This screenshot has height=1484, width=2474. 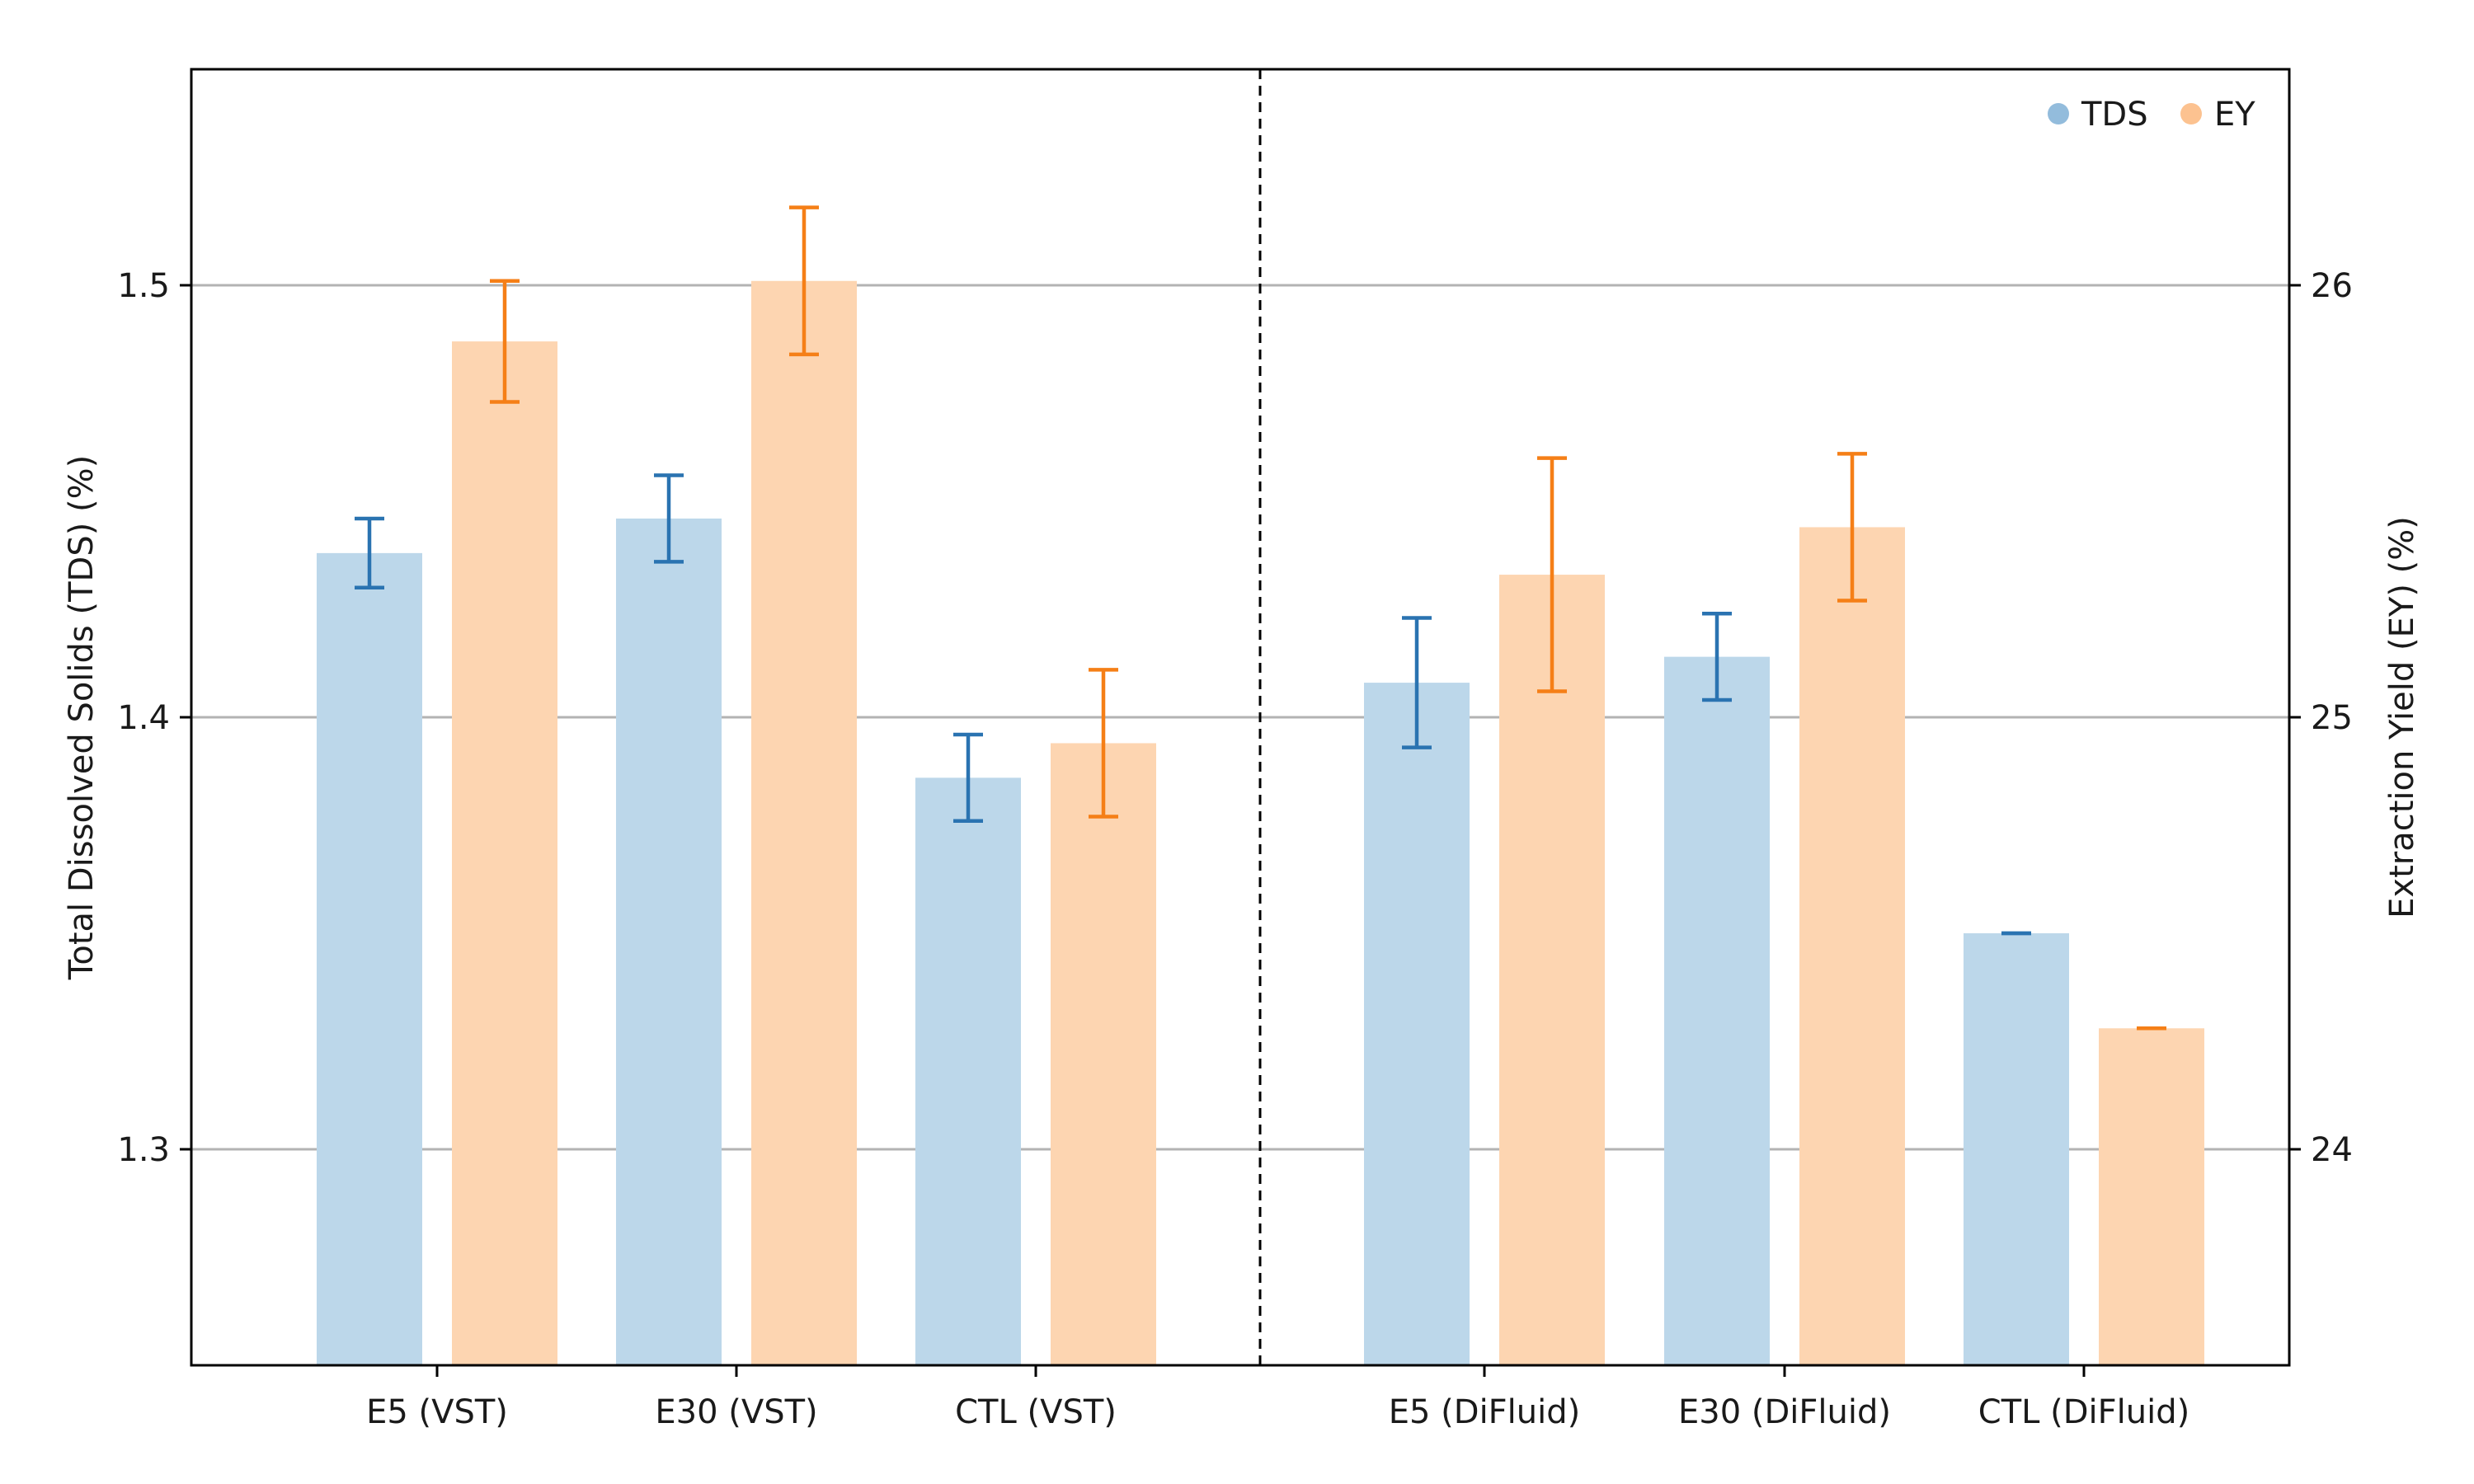 I want to click on legend: TDS EY, so click(x=2151, y=115).